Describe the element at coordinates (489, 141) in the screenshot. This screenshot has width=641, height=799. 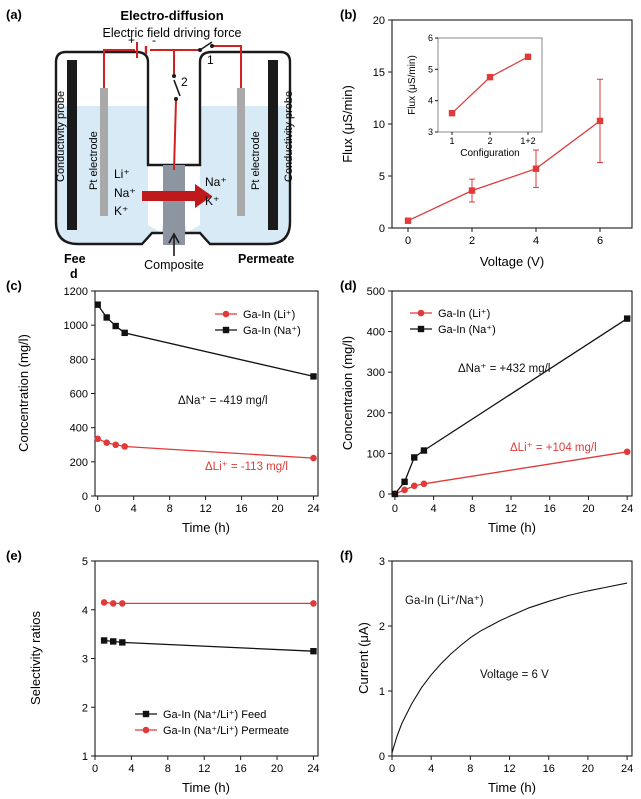
I see `inset-x-tick-label: 2` at that location.